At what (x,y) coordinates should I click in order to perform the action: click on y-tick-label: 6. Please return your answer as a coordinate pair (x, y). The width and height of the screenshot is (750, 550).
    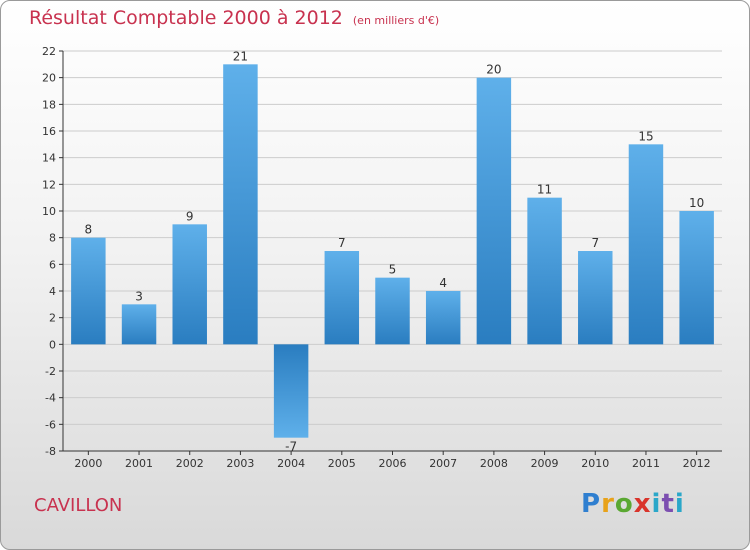
    Looking at the image, I should click on (52, 264).